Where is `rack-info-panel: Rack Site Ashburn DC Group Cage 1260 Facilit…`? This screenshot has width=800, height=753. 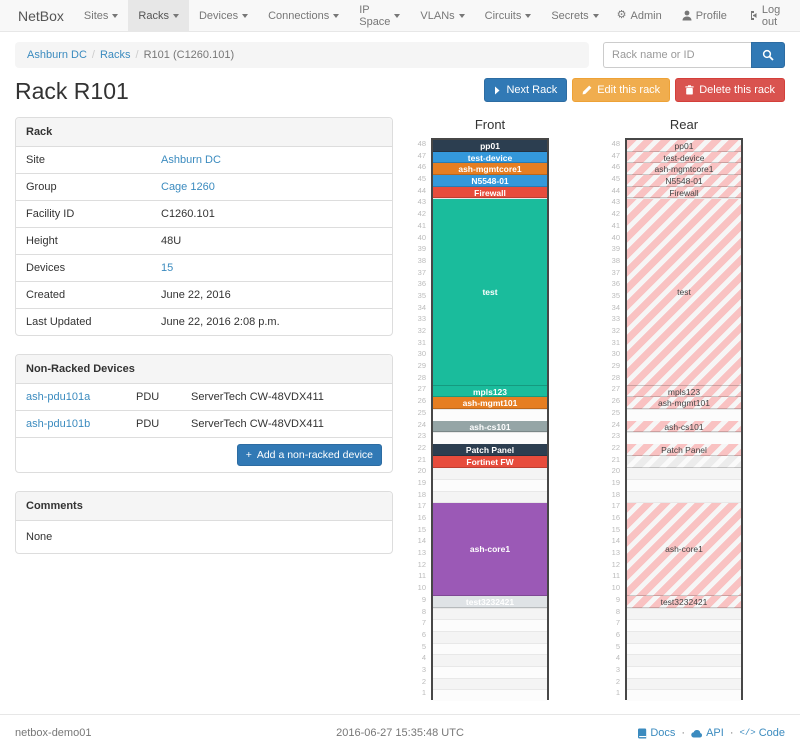
rack-info-panel: Rack Site Ashburn DC Group Cage 1260 Facilit… is located at coordinates (204, 226).